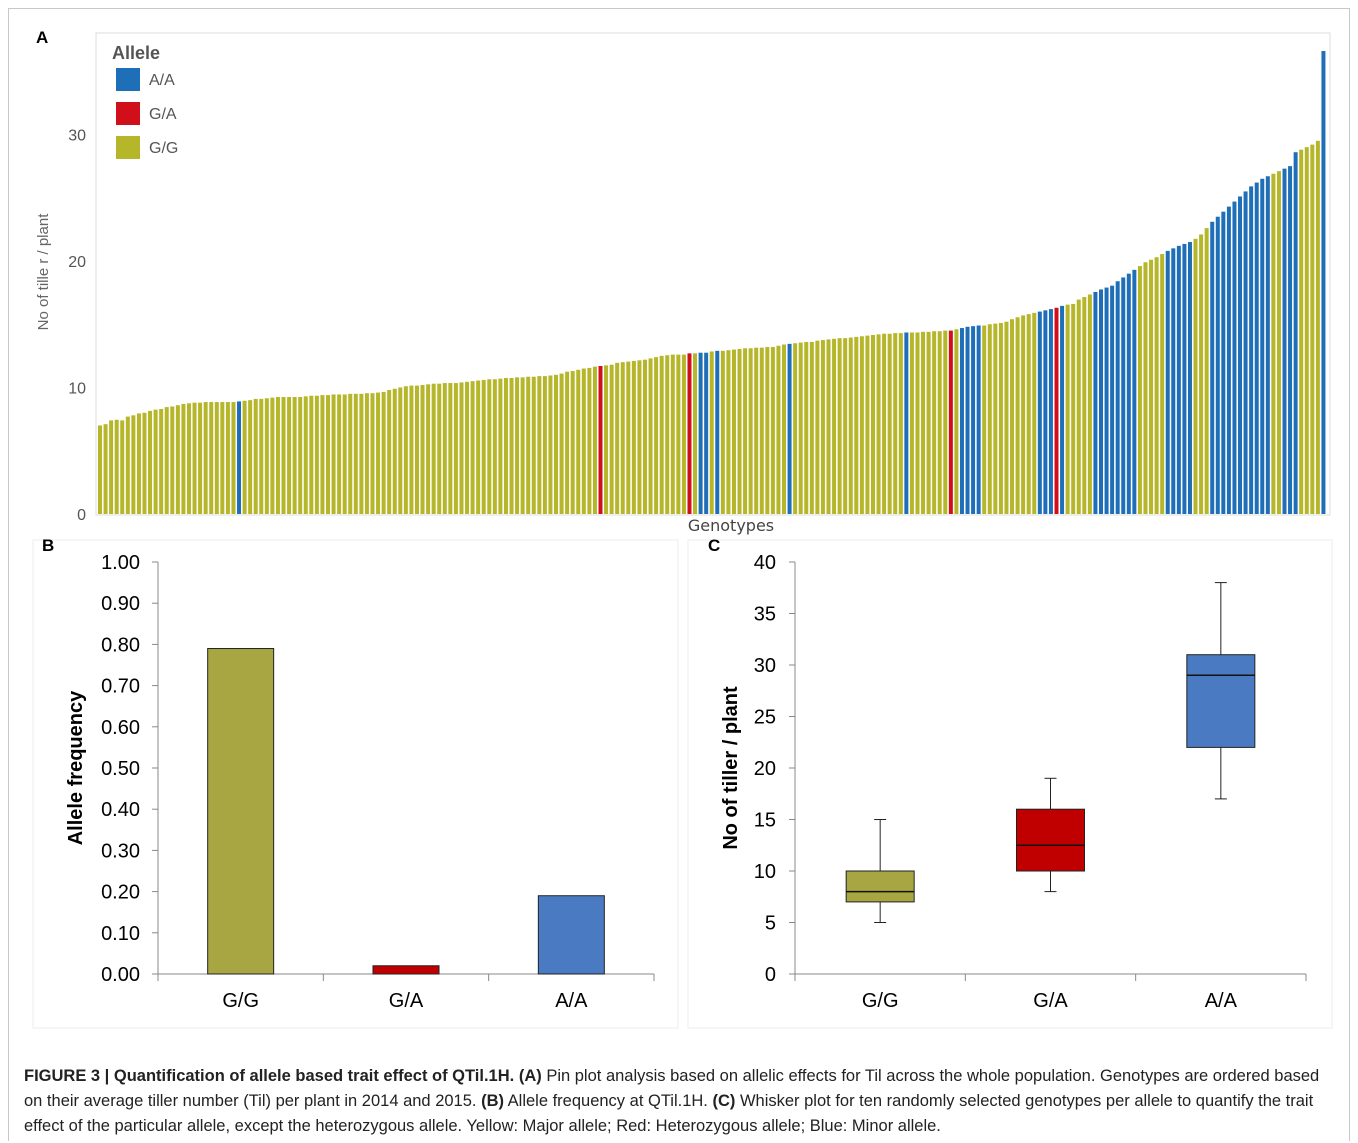  Describe the element at coordinates (765, 666) in the screenshot. I see `panel-c-ytick-label: 30` at that location.